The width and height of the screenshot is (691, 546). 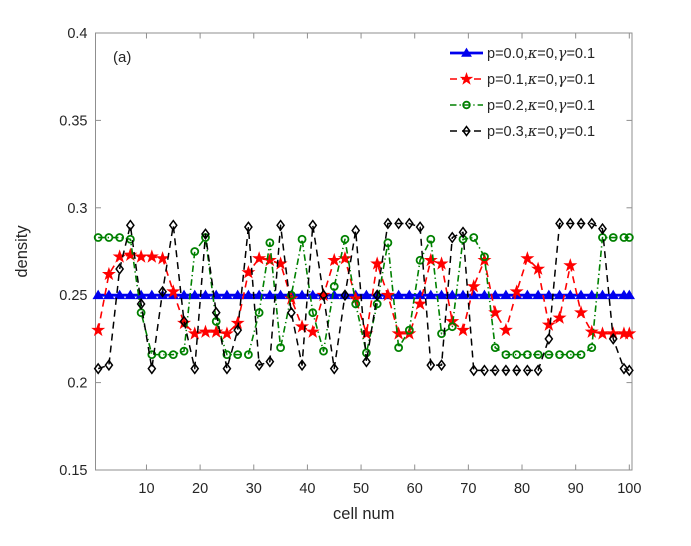 I want to click on legend-label: p=0.1,κ=0,γ=0.1, so click(x=541, y=80).